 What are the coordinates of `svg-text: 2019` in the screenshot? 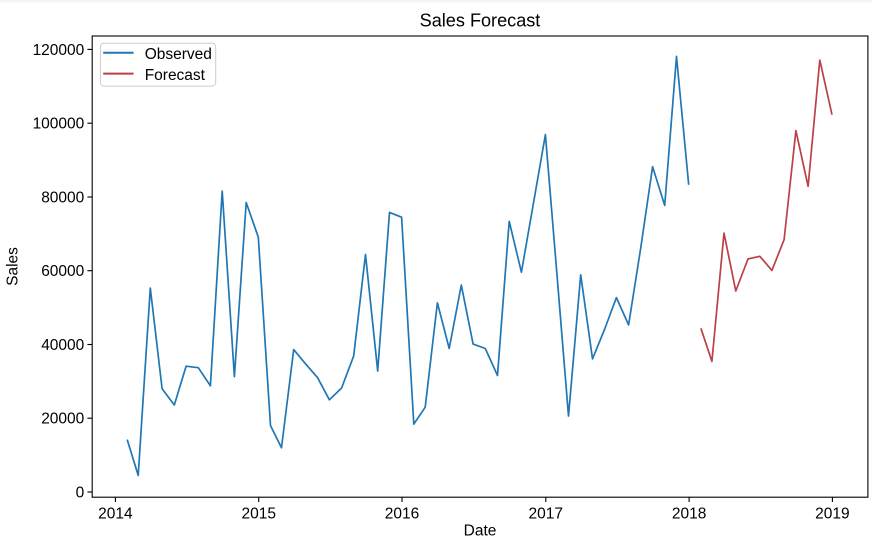 It's located at (832, 514).